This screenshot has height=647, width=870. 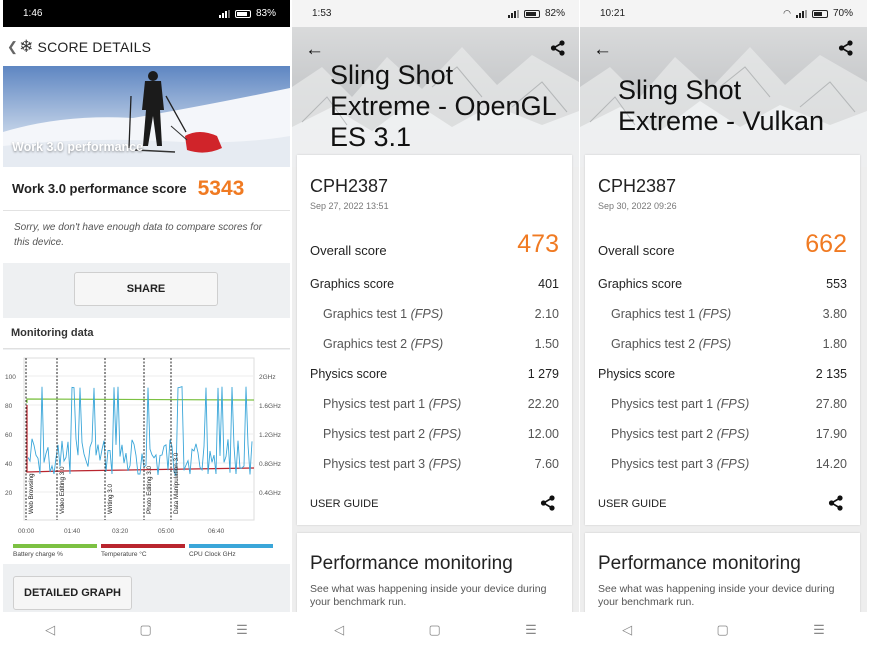 I want to click on score-row-label-text: Physics test part 2, so click(x=374, y=434).